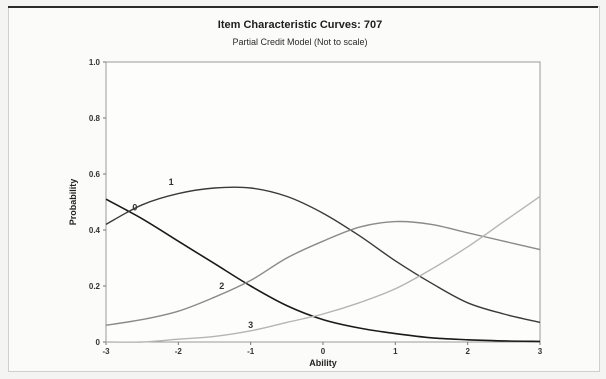 Image resolution: width=606 pixels, height=379 pixels. I want to click on y-tick-label: 0, so click(98, 342).